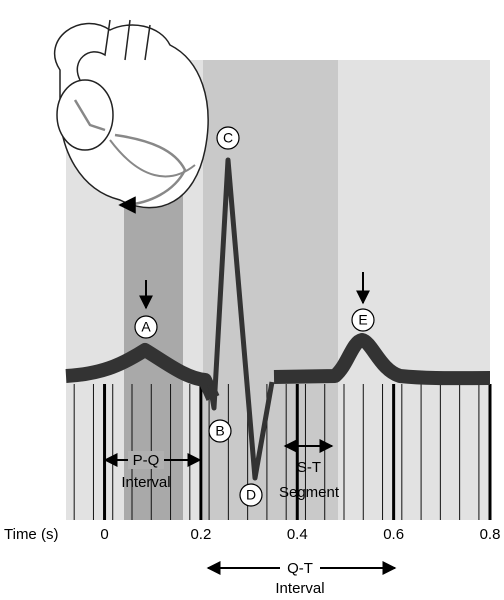  What do you see at coordinates (31, 534) in the screenshot?
I see `axis-label: Time (s)` at bounding box center [31, 534].